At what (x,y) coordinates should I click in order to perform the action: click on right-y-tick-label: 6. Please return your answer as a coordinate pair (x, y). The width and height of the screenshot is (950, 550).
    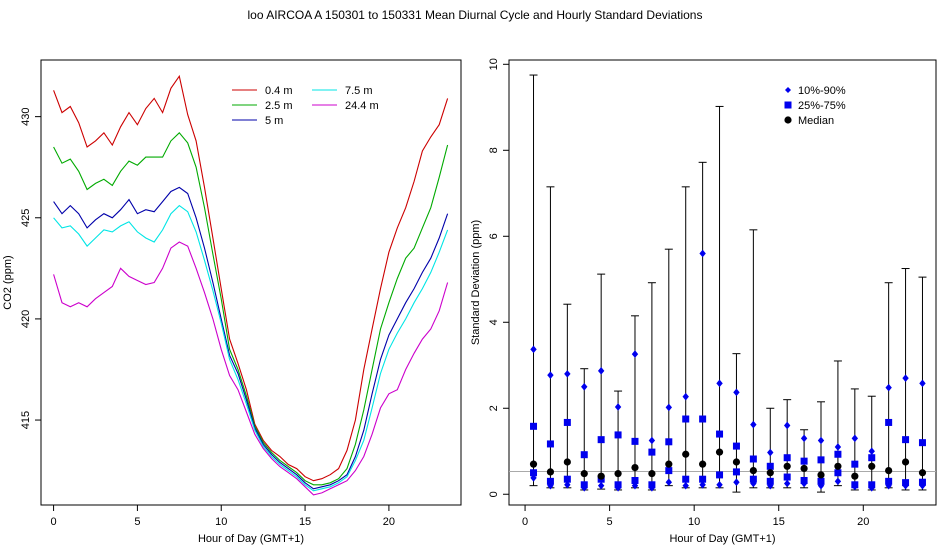
    Looking at the image, I should click on (494, 236).